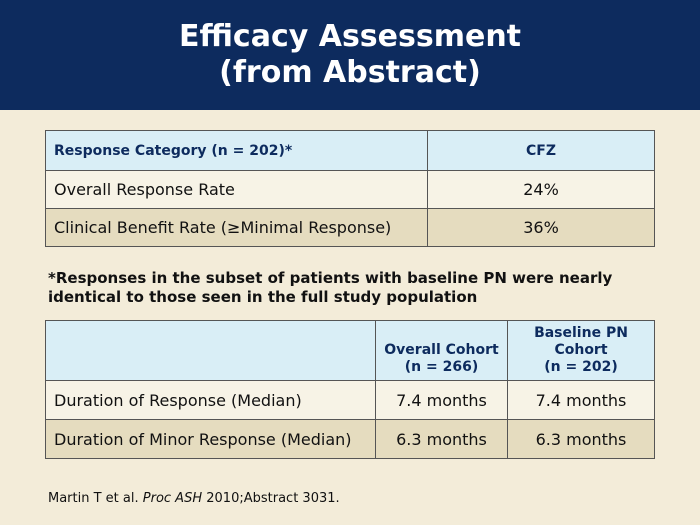 This screenshot has width=700, height=525. What do you see at coordinates (273, 498) in the screenshot?
I see `citation-rest: 2010;Abstract 3031.` at bounding box center [273, 498].